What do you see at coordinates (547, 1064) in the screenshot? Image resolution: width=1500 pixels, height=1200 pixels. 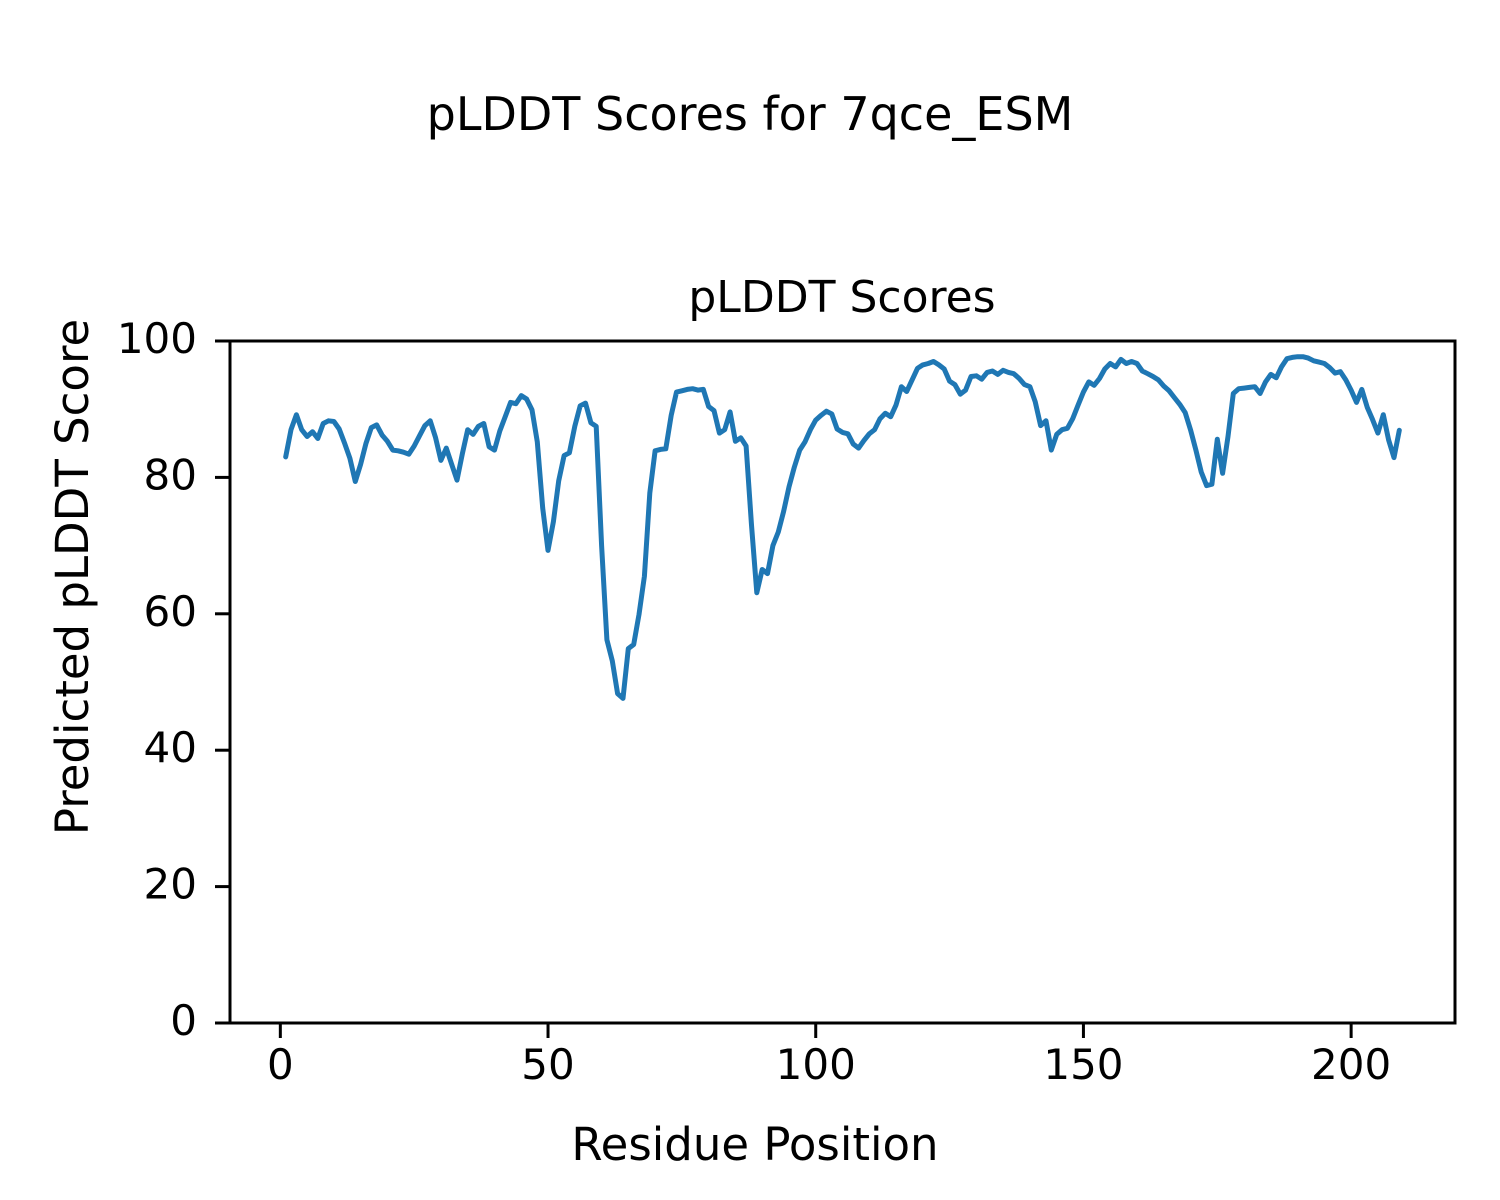 I see `x-tick-label: 50` at bounding box center [547, 1064].